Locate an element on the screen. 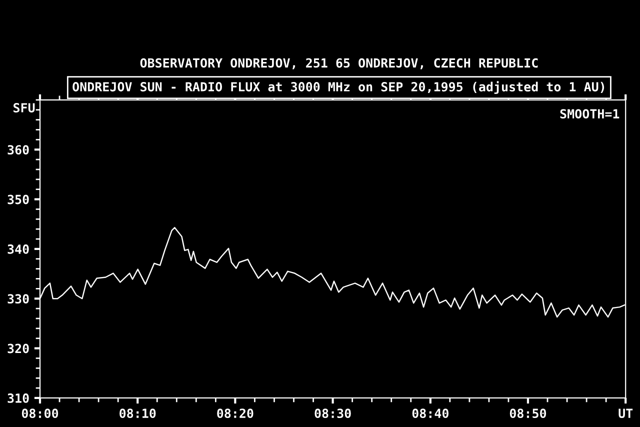 Image resolution: width=640 pixels, height=427 pixels. y-tick-label: 320 is located at coordinates (18, 349).